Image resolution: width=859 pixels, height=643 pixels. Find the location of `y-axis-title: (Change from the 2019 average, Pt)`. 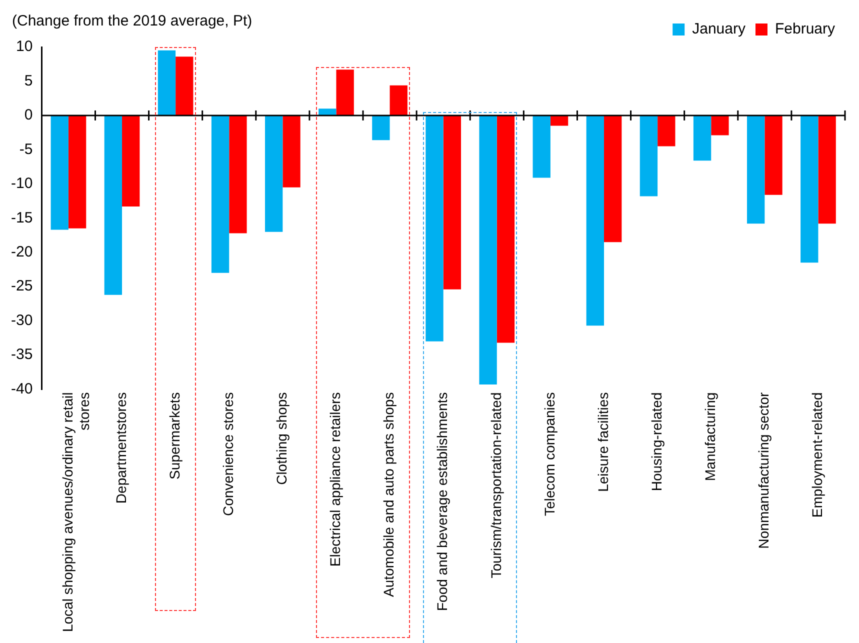

y-axis-title: (Change from the 2019 average, Pt) is located at coordinates (132, 21).